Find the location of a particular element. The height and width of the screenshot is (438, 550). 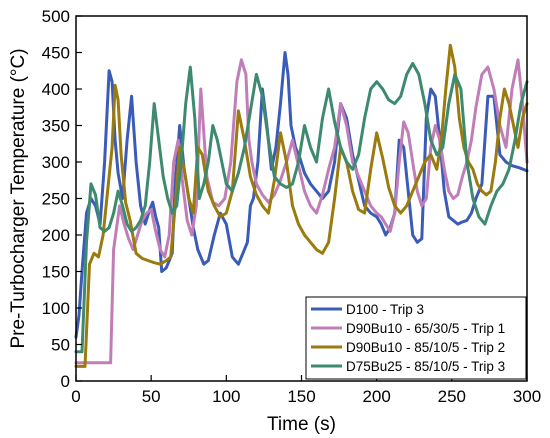

y-tick-label: 150 is located at coordinates (56, 272).